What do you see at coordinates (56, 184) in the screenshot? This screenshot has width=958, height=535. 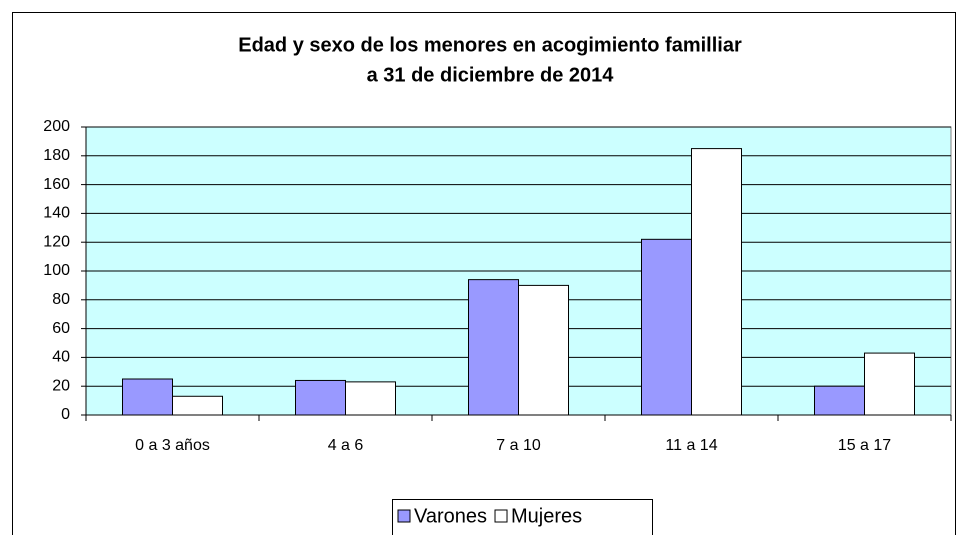 I see `y-tick-label: 160` at bounding box center [56, 184].